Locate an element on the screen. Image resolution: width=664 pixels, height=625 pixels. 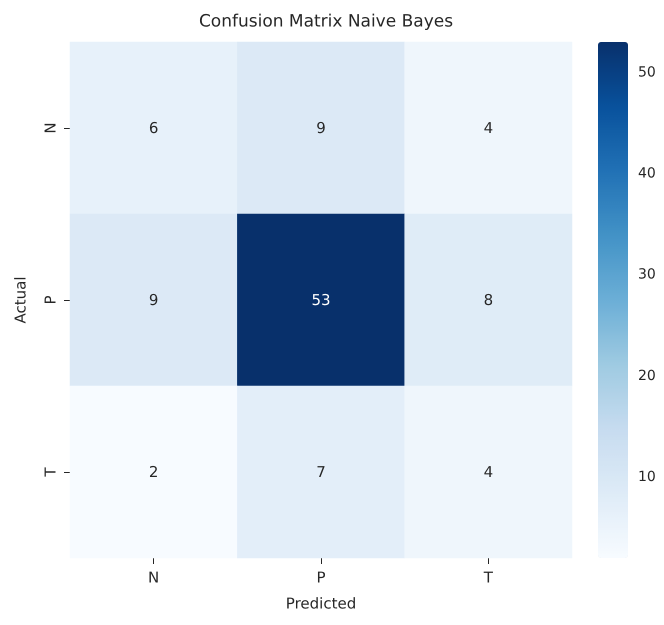
x-axis-title: Predicted is located at coordinates (321, 603).